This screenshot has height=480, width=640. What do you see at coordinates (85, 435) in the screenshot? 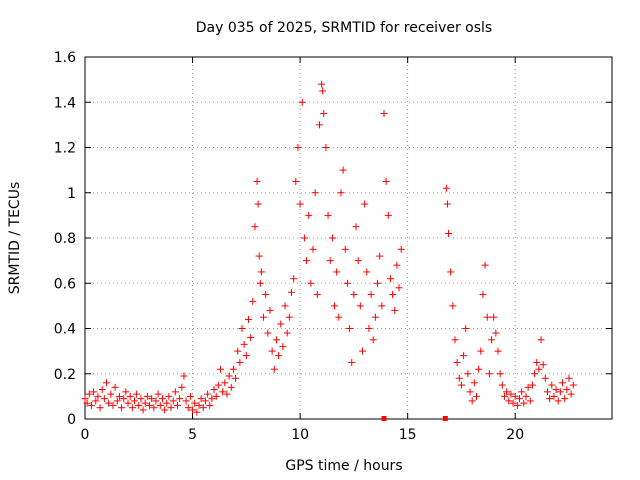
I see `x-tick-label: 0` at bounding box center [85, 435].